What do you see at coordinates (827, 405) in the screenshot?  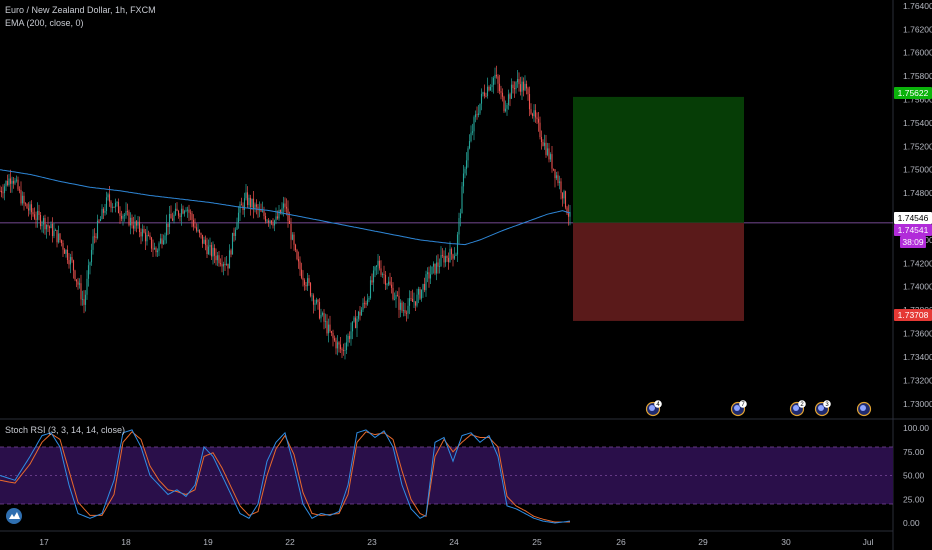 I see `event-badge-count: 3` at bounding box center [827, 405].